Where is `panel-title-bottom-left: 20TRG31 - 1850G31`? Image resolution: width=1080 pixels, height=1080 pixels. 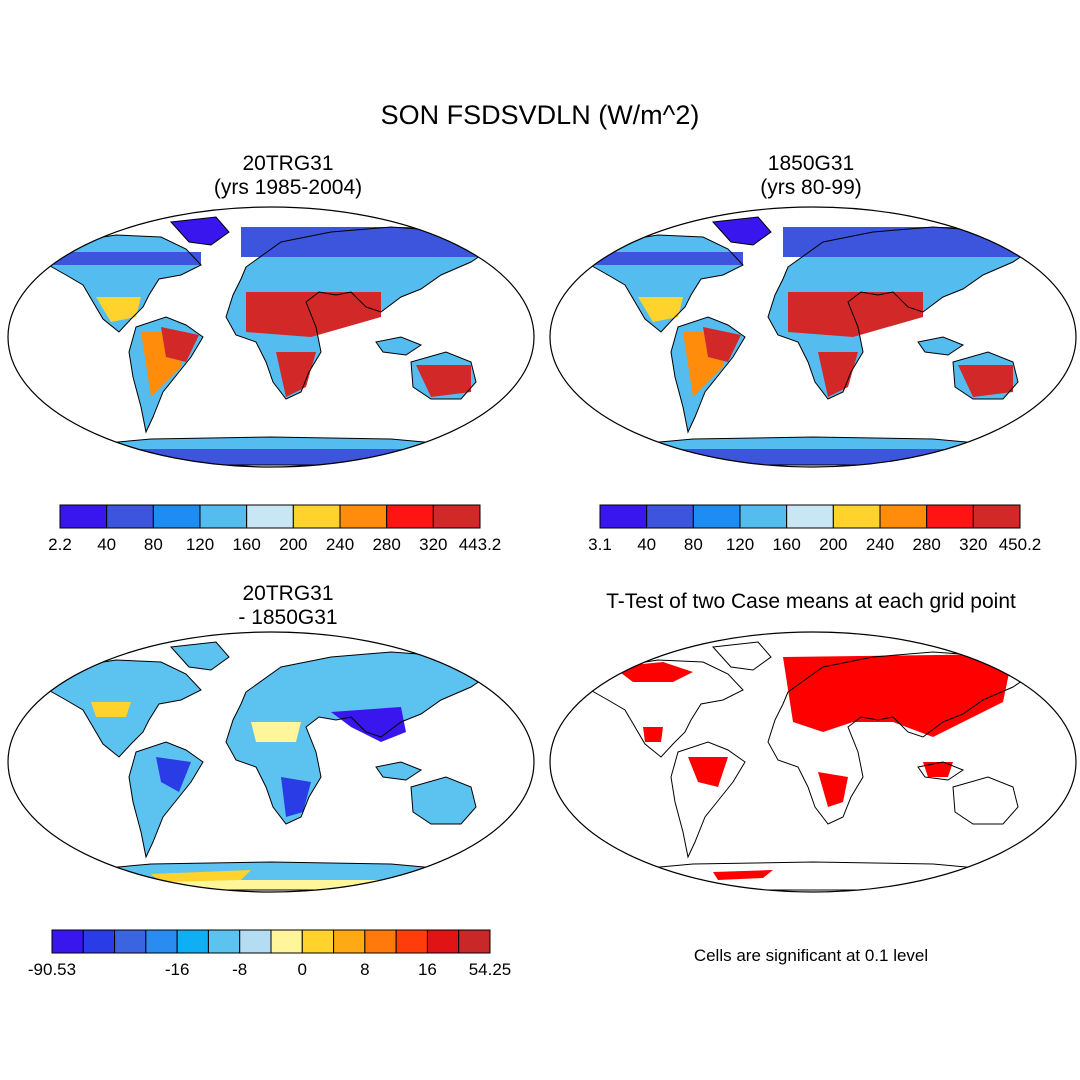 panel-title-bottom-left: 20TRG31 - 1850G31 is located at coordinates (288, 606).